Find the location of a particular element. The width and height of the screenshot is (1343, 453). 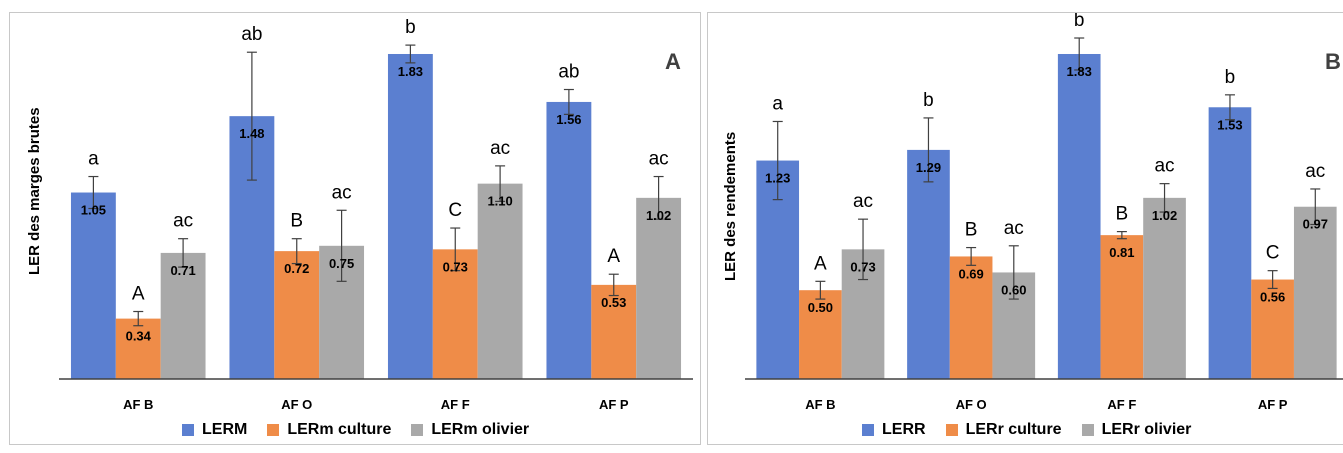

legend-item: LERM is located at coordinates (214, 430).